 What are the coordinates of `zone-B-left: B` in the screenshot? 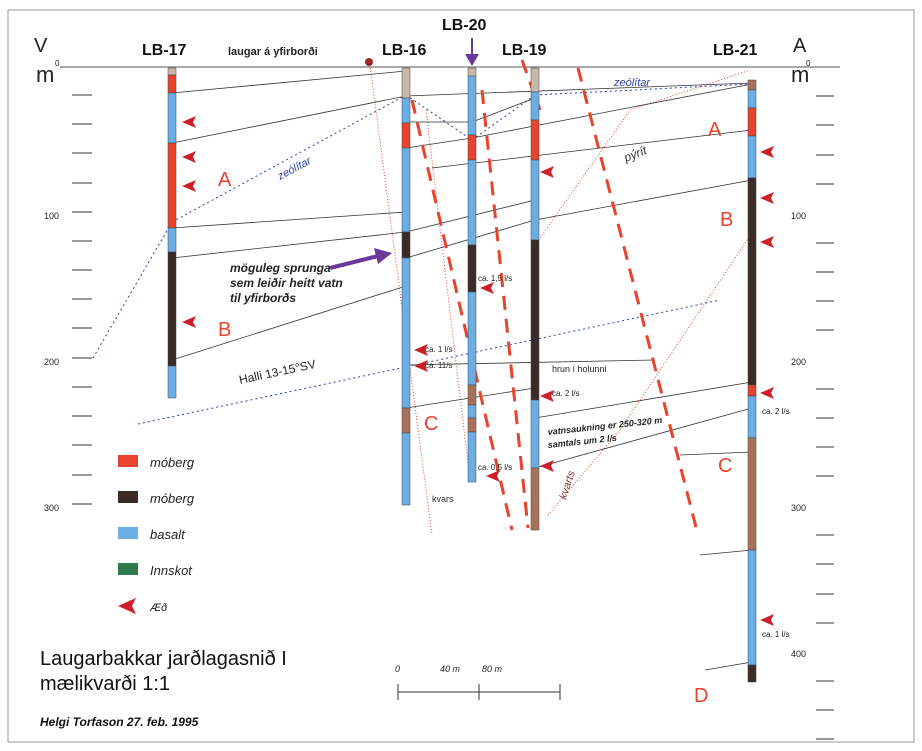 It's located at (224, 330).